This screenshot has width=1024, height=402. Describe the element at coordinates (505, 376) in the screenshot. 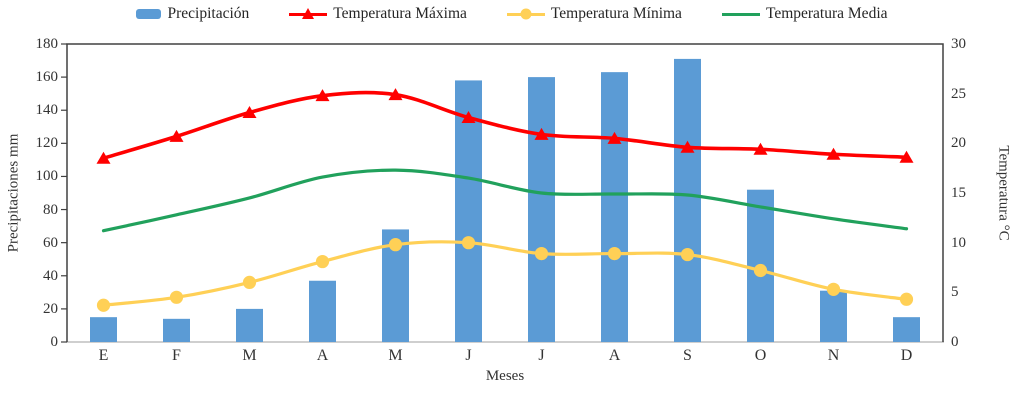

I see `x-axis-title: Meses` at that location.